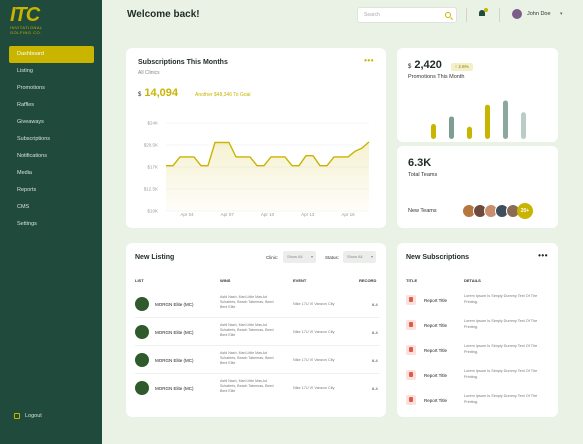  Describe the element at coordinates (26, 30) in the screenshot. I see `logo-subtitle: INVITATIONAL GOLFING CO.` at that location.